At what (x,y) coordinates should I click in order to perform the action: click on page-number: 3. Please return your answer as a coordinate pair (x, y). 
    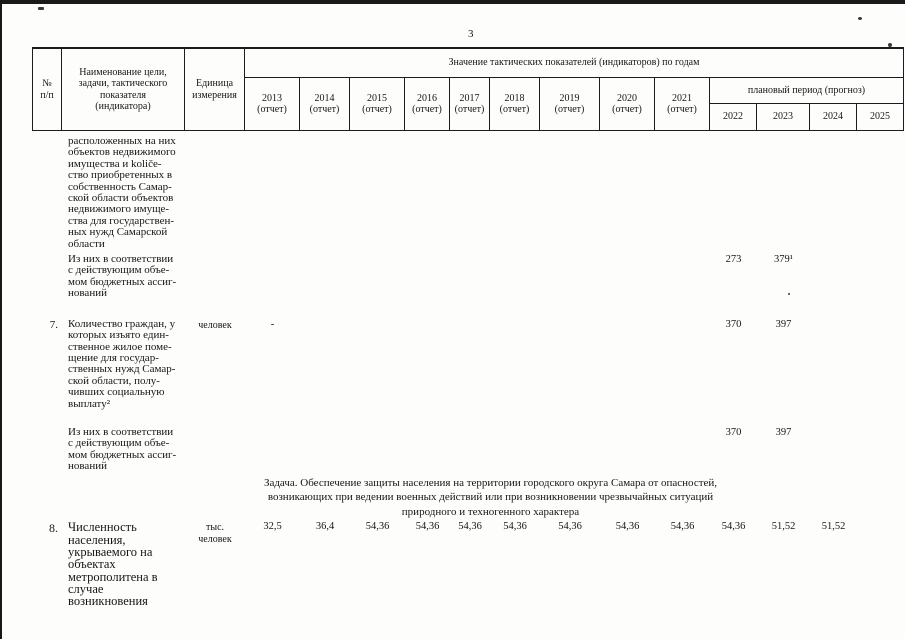
    Looking at the image, I should click on (471, 34).